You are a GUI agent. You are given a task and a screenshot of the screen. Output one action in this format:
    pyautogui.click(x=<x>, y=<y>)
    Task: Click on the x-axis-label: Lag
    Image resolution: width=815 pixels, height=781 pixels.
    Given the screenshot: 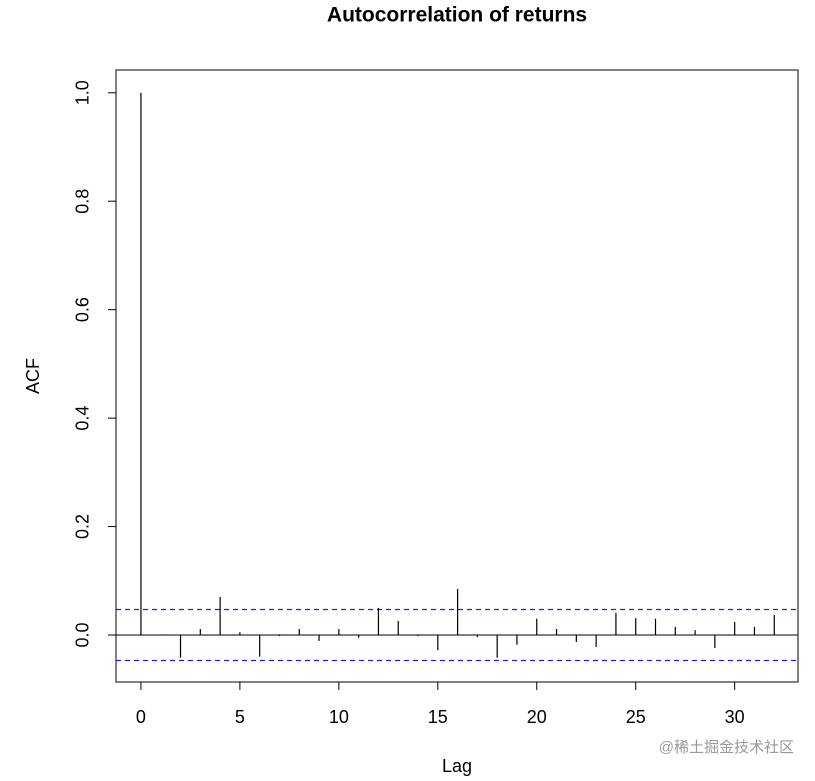 What is the action you would take?
    pyautogui.click(x=457, y=766)
    